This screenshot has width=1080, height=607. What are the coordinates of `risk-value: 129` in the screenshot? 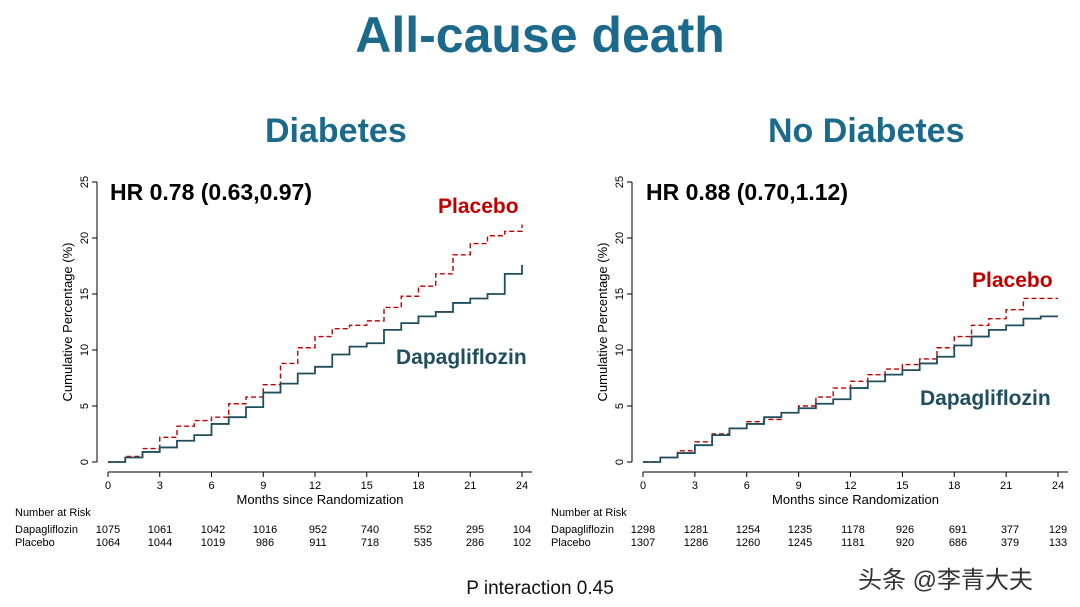 It's located at (1058, 530).